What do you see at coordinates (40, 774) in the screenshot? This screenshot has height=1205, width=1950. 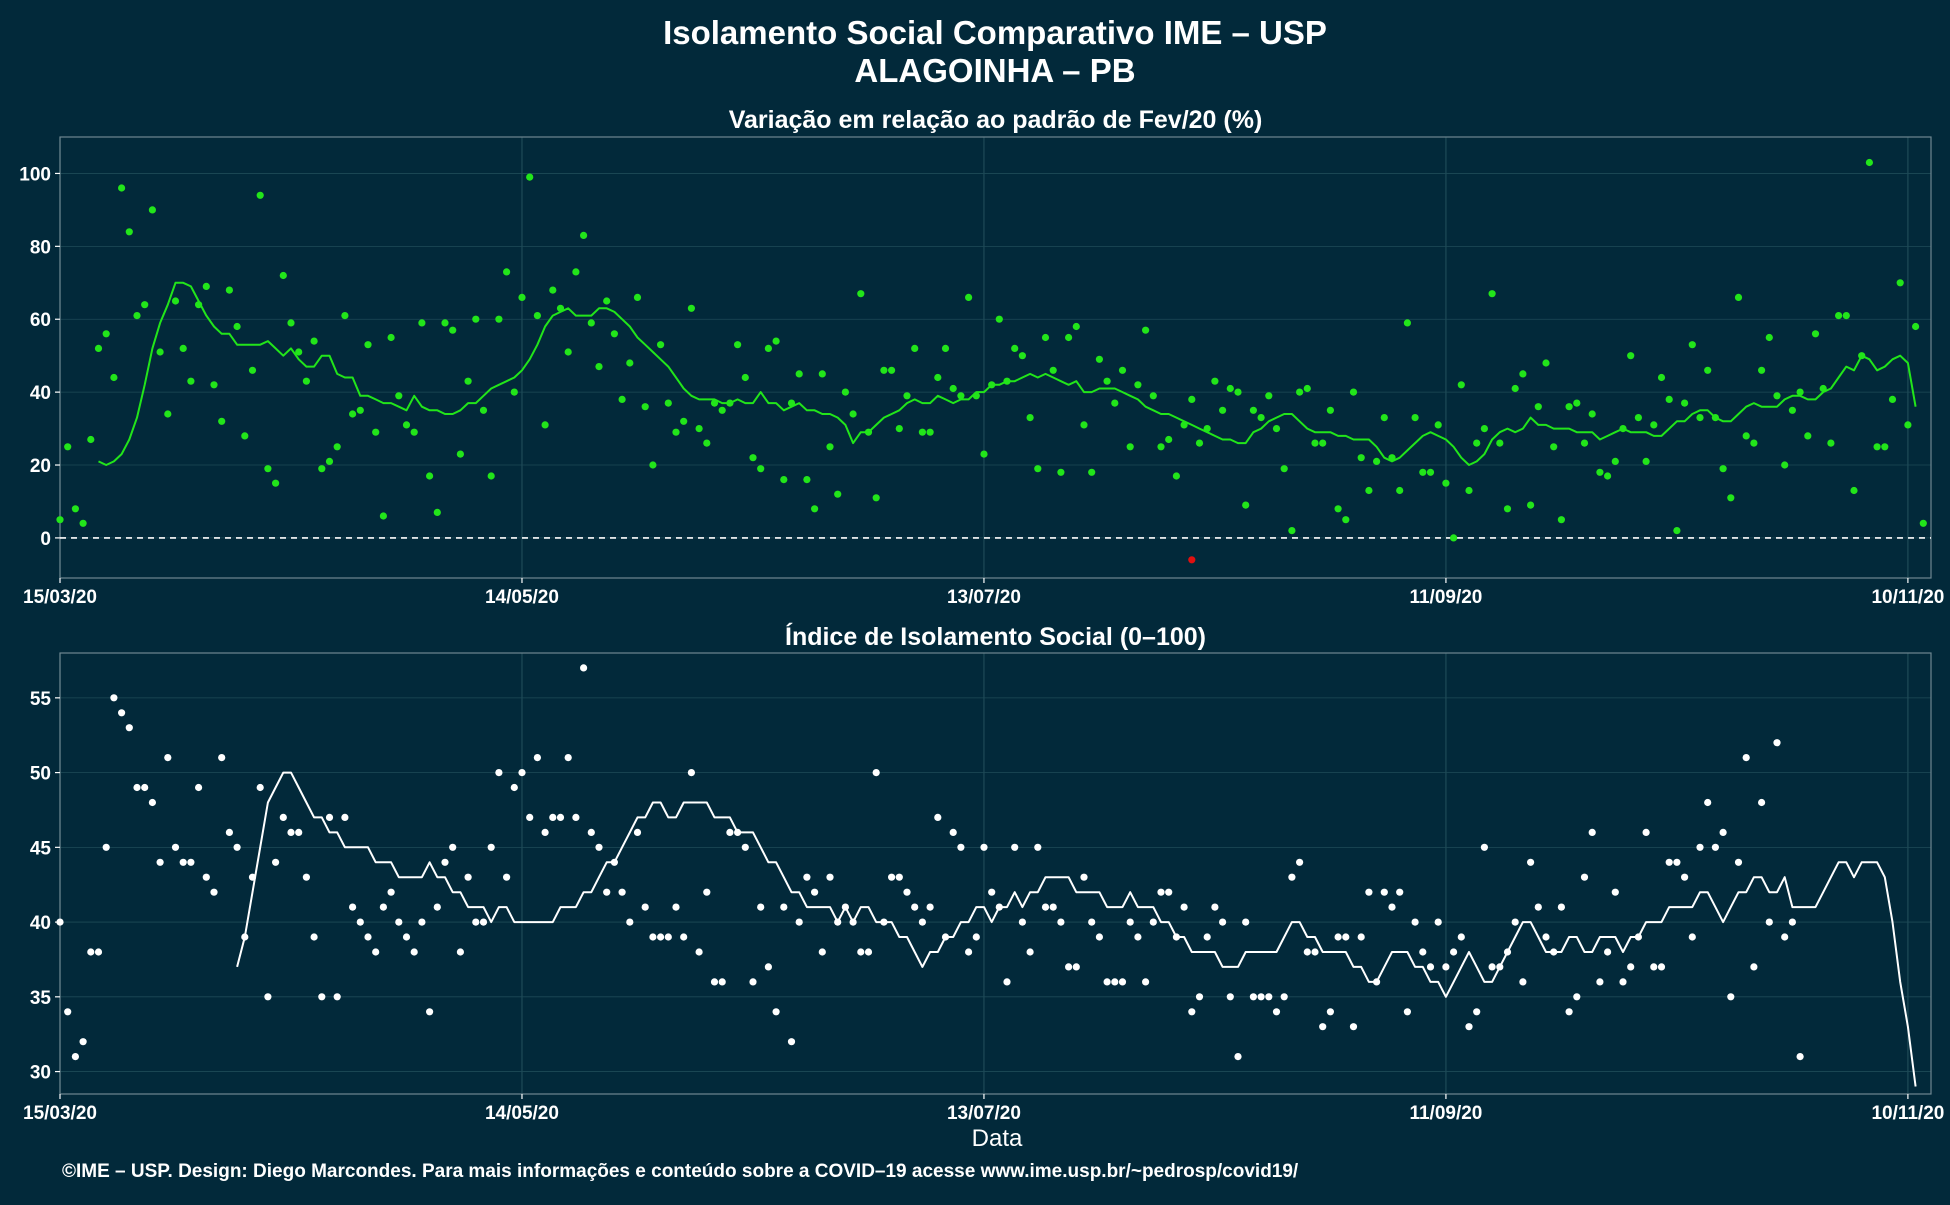 I see `y-tick-label: 50` at bounding box center [40, 774].